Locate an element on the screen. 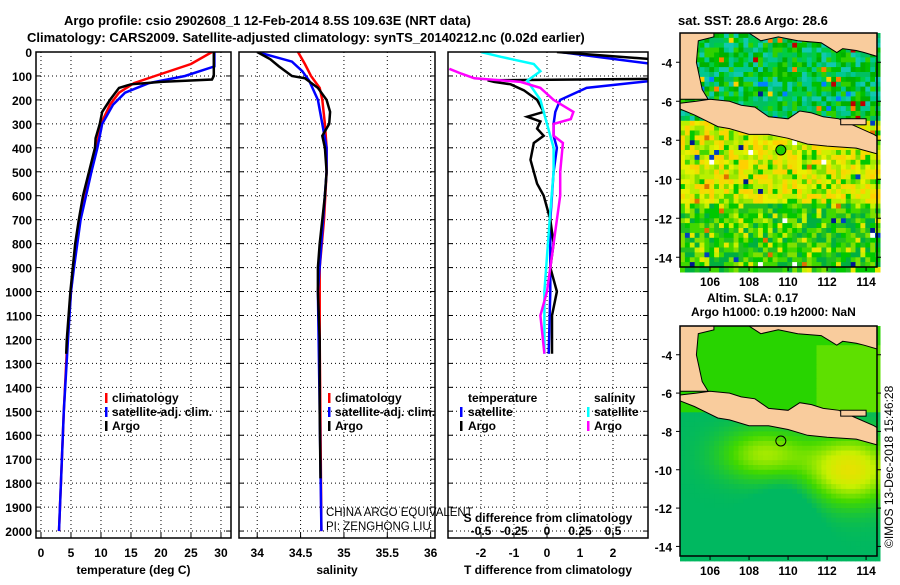 The image size is (900, 585). x-tick-label: 35 is located at coordinates (344, 553).